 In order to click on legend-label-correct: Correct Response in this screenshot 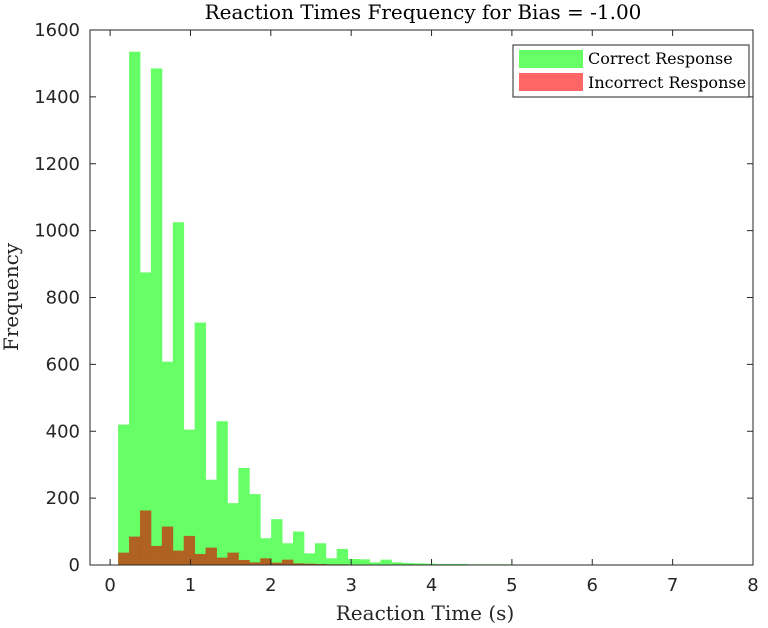, I will do `click(660, 58)`.